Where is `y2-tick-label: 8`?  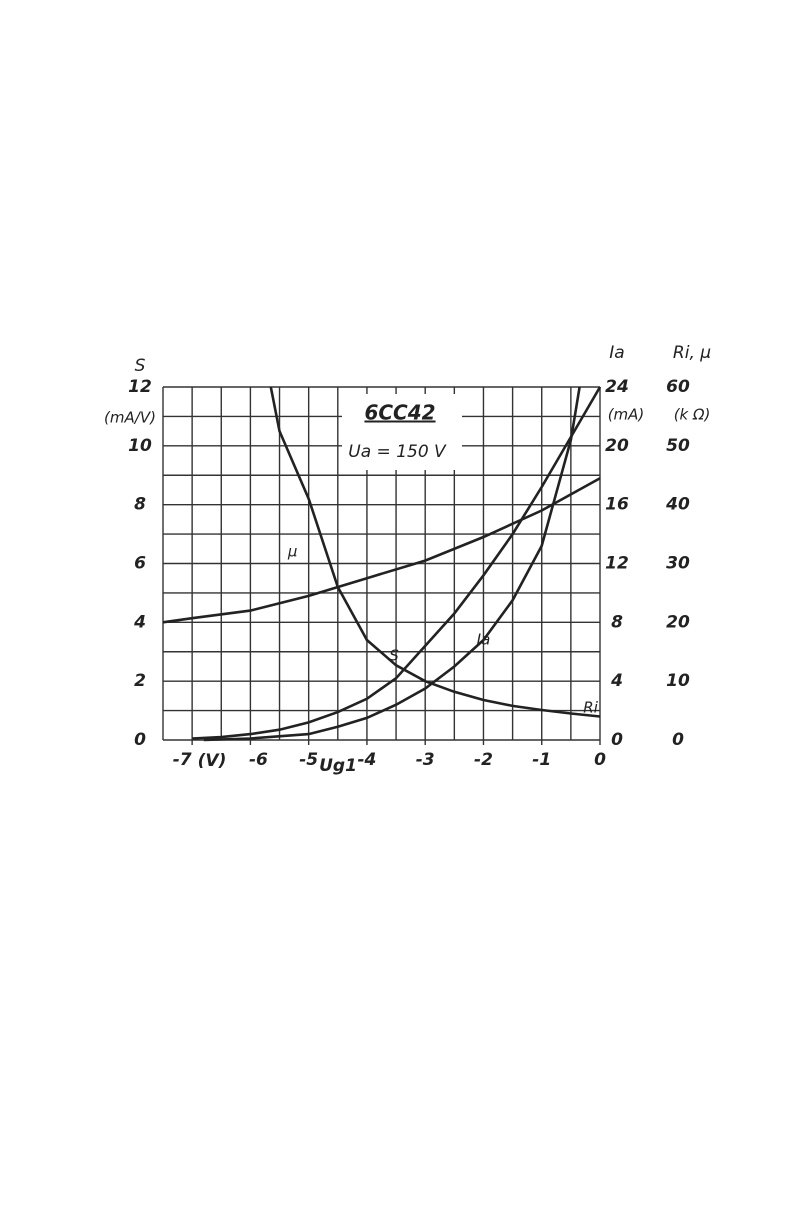 y2-tick-label: 8 is located at coordinates (617, 622).